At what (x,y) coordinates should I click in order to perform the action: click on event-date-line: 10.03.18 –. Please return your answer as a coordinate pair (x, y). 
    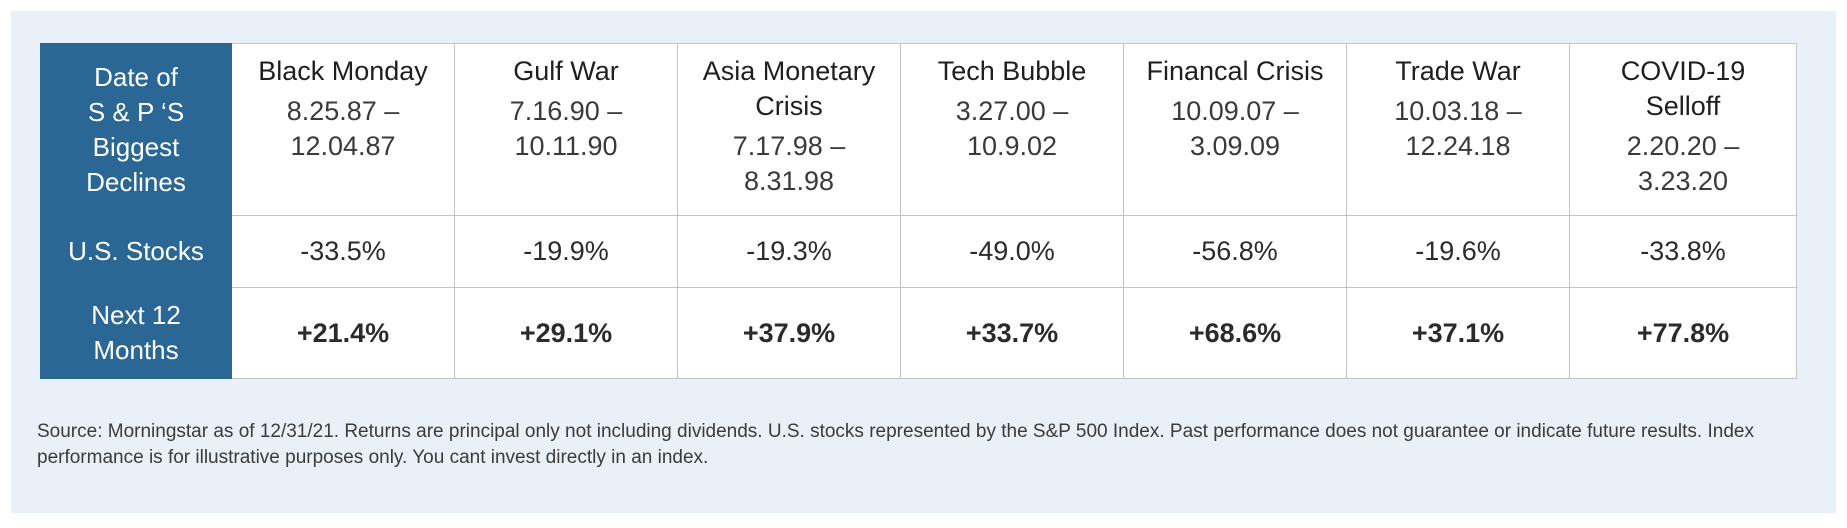
    Looking at the image, I should click on (1458, 111).